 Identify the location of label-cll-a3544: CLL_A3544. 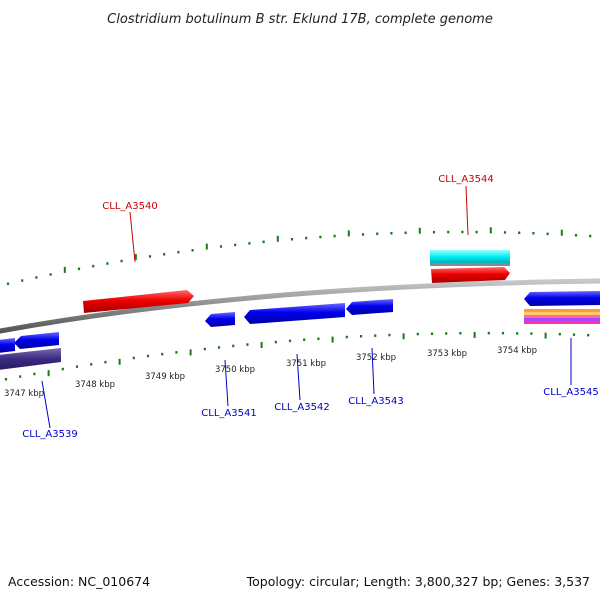
(465, 179).